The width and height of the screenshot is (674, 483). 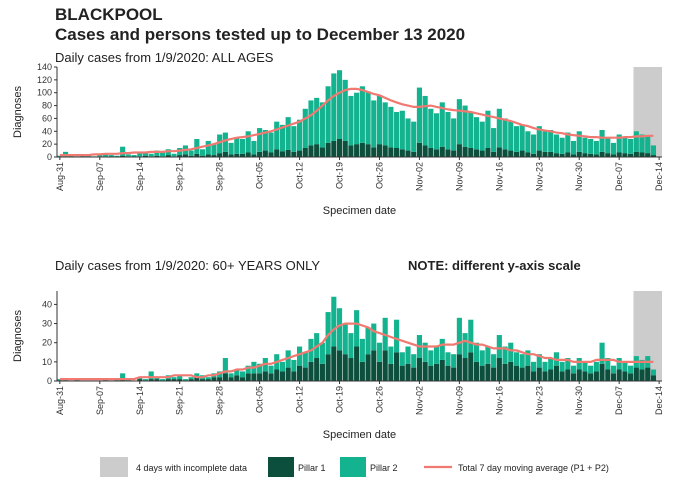 What do you see at coordinates (533, 468) in the screenshot?
I see `legend-label: Total 7 day moving average (P1 + P2)` at bounding box center [533, 468].